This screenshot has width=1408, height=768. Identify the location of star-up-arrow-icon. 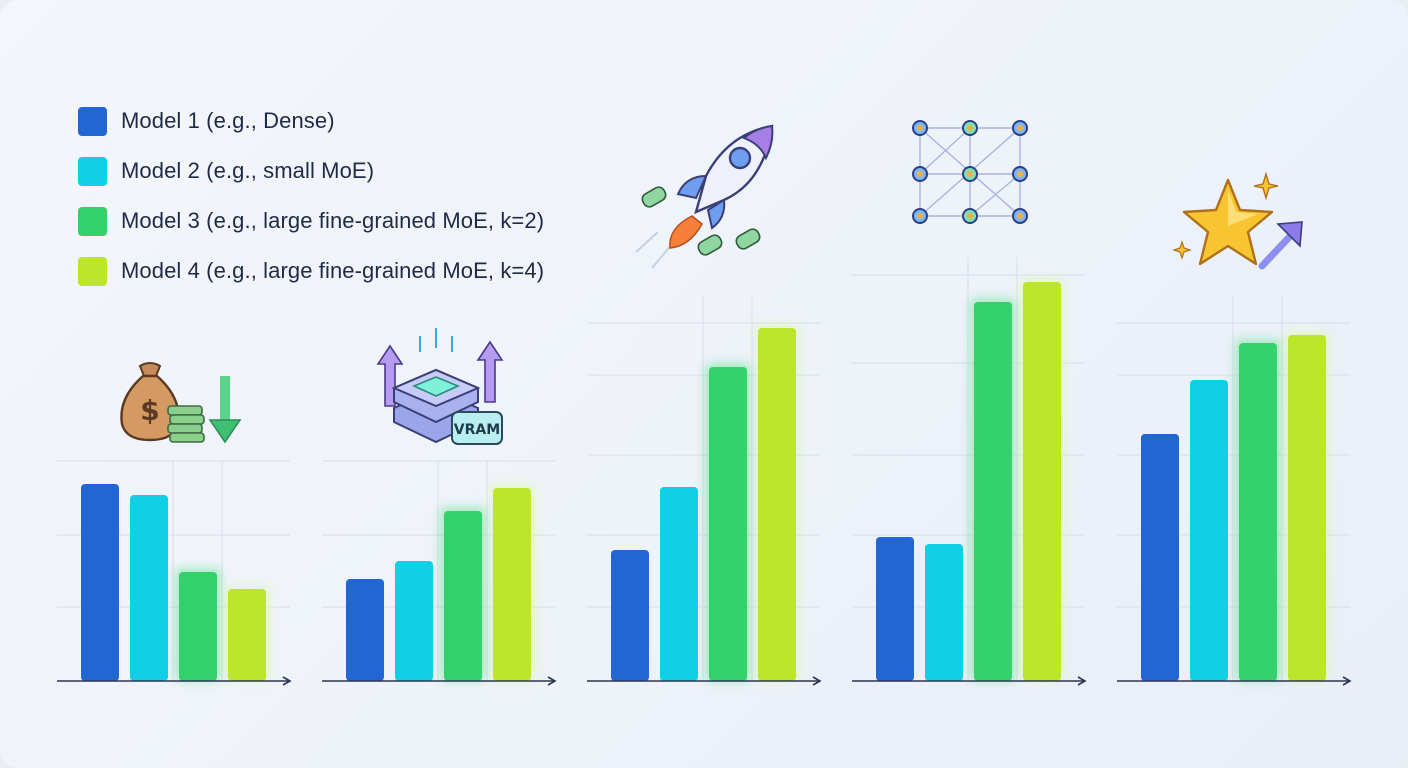
(1237, 220).